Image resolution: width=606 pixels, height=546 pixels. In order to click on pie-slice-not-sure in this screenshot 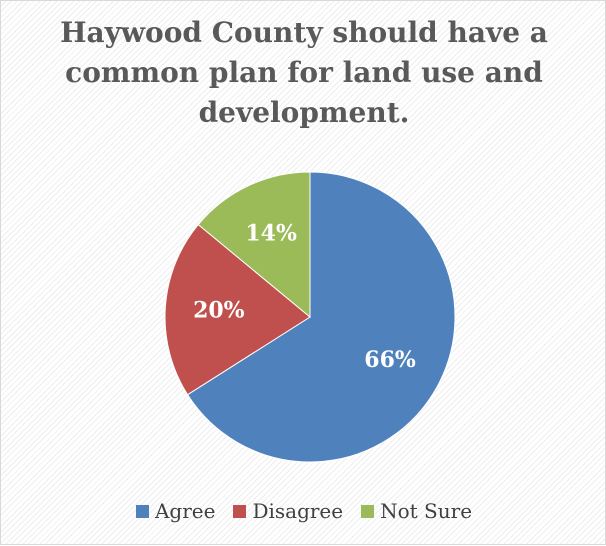, I will do `click(254, 245)`.